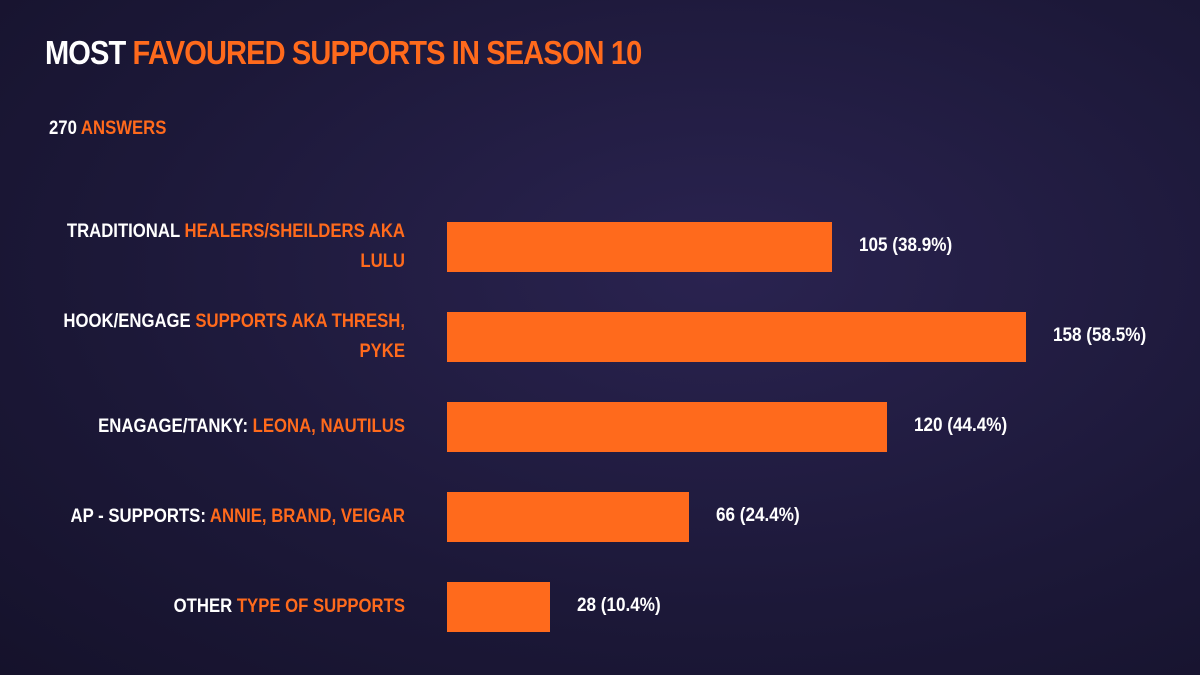 The width and height of the screenshot is (1200, 675). Describe the element at coordinates (63, 128) in the screenshot. I see `subtitle-part: 270` at that location.